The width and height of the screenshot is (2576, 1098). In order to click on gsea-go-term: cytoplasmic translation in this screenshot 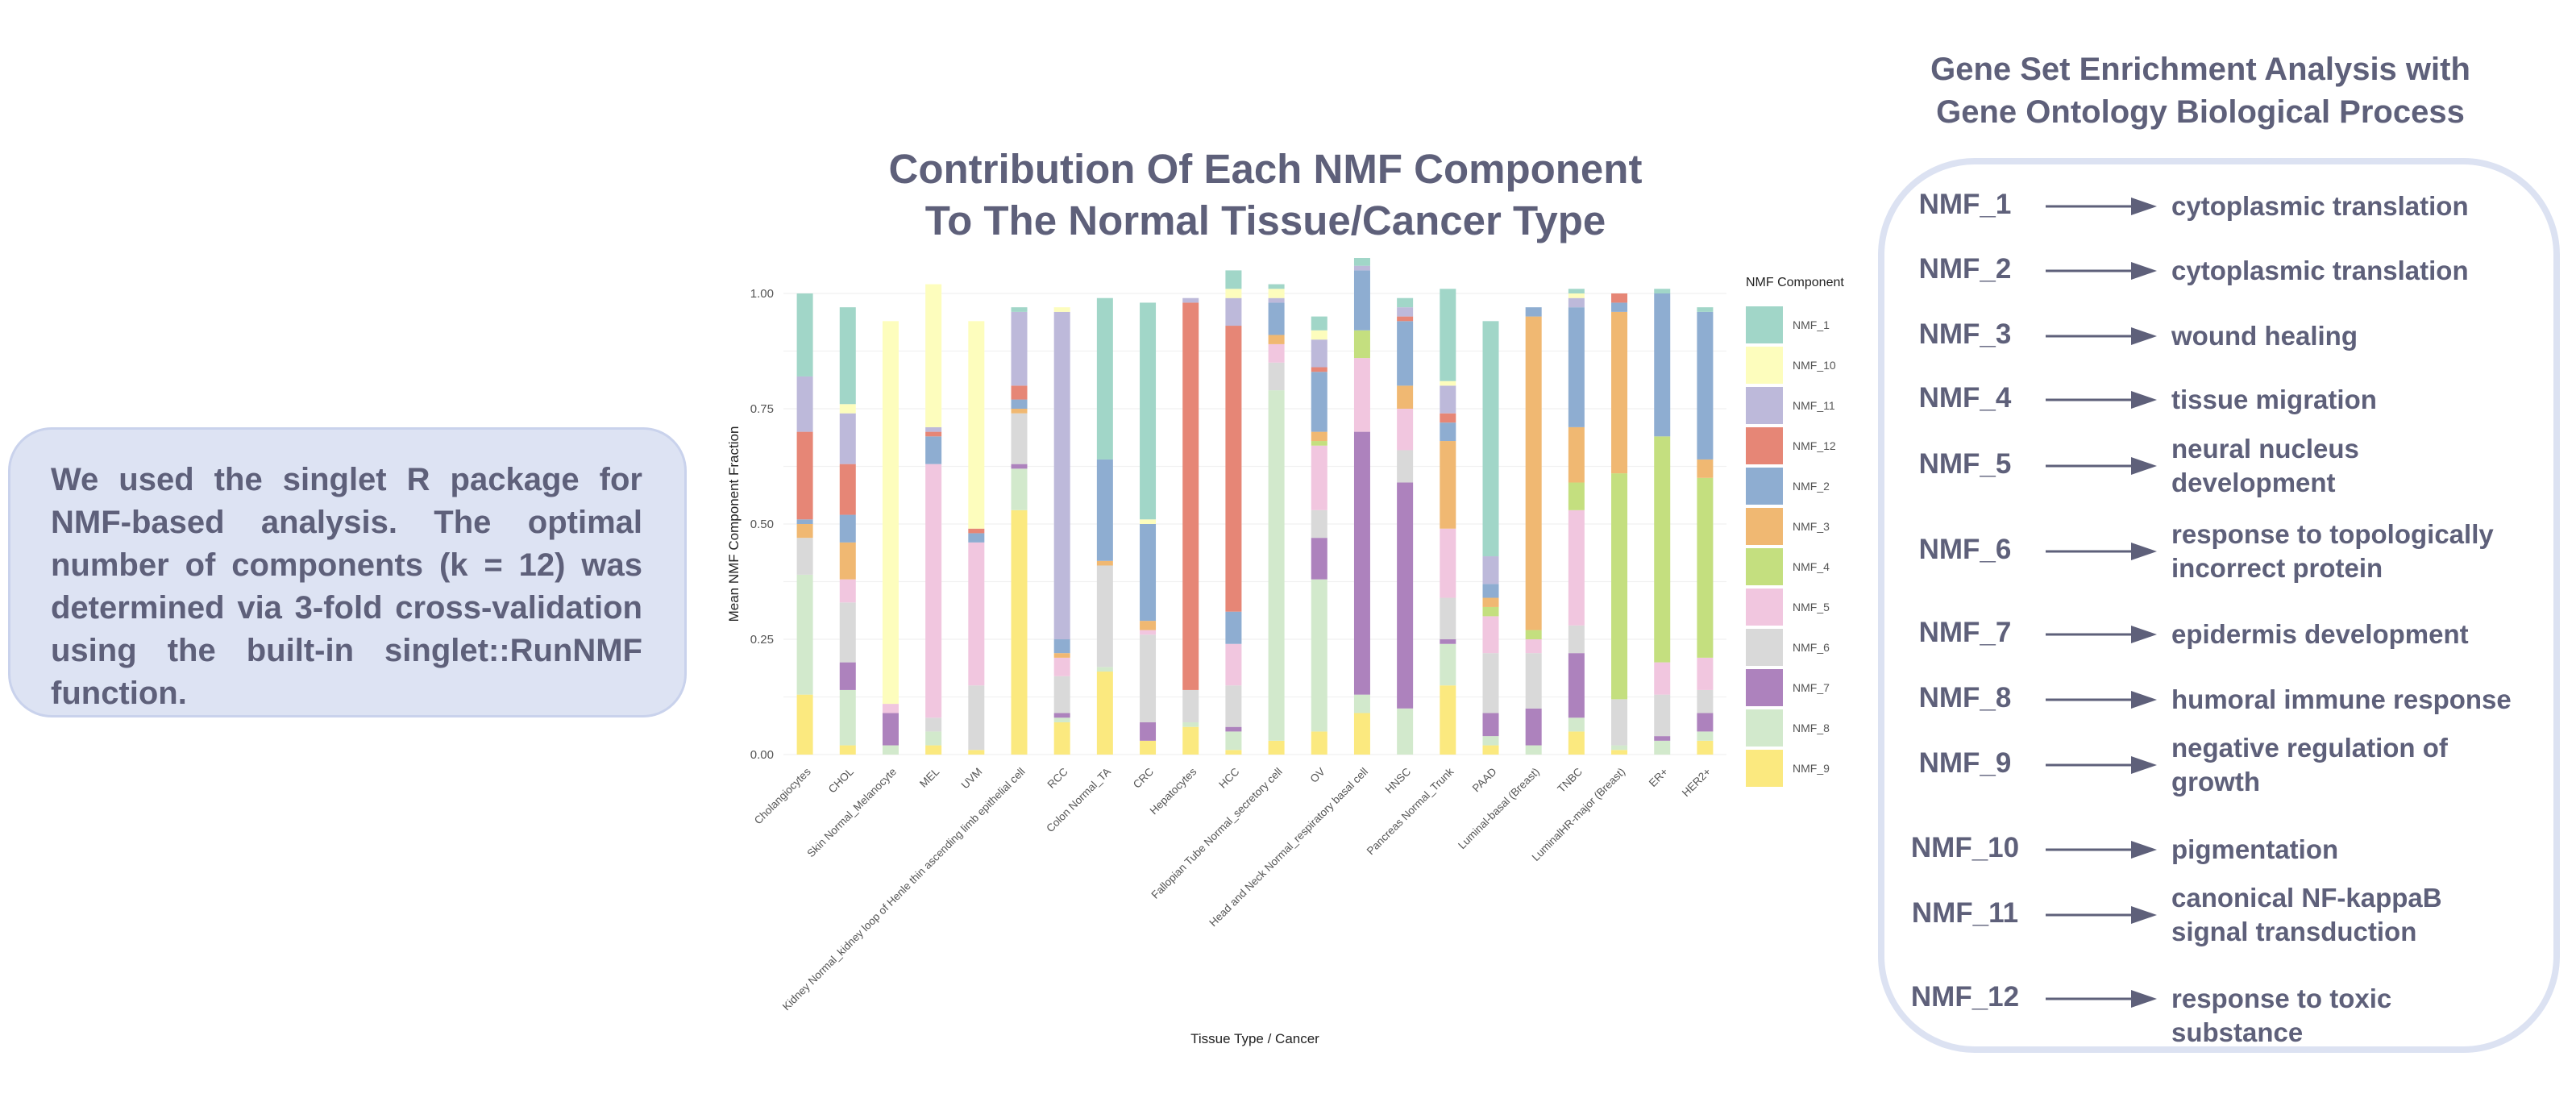, I will do `click(2348, 271)`.